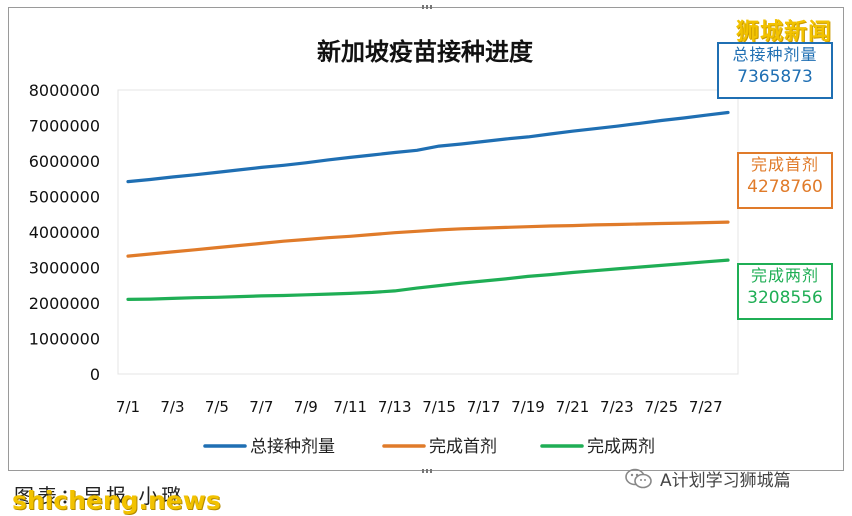 The image size is (852, 516). What do you see at coordinates (463, 447) in the screenshot?
I see `legend-label-1: 完成首剂` at bounding box center [463, 447].